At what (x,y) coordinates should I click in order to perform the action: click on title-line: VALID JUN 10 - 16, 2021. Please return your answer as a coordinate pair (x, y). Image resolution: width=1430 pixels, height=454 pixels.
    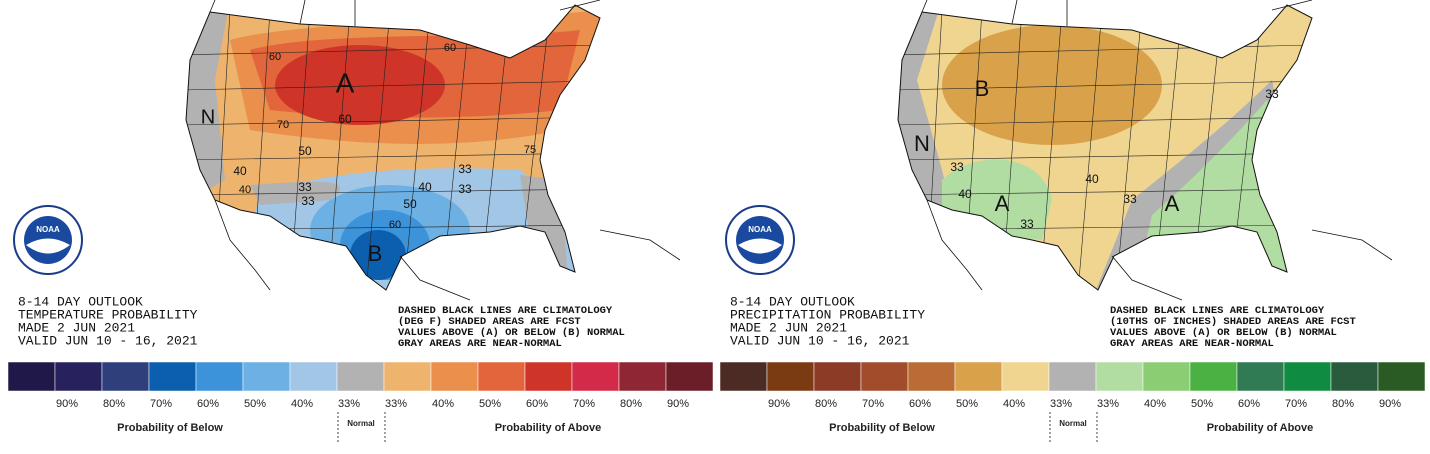
    Looking at the image, I should click on (108, 340).